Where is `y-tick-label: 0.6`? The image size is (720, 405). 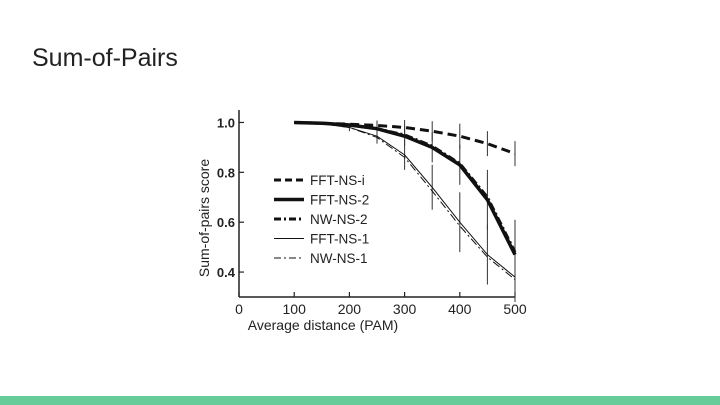
y-tick-label: 0.6 is located at coordinates (226, 222).